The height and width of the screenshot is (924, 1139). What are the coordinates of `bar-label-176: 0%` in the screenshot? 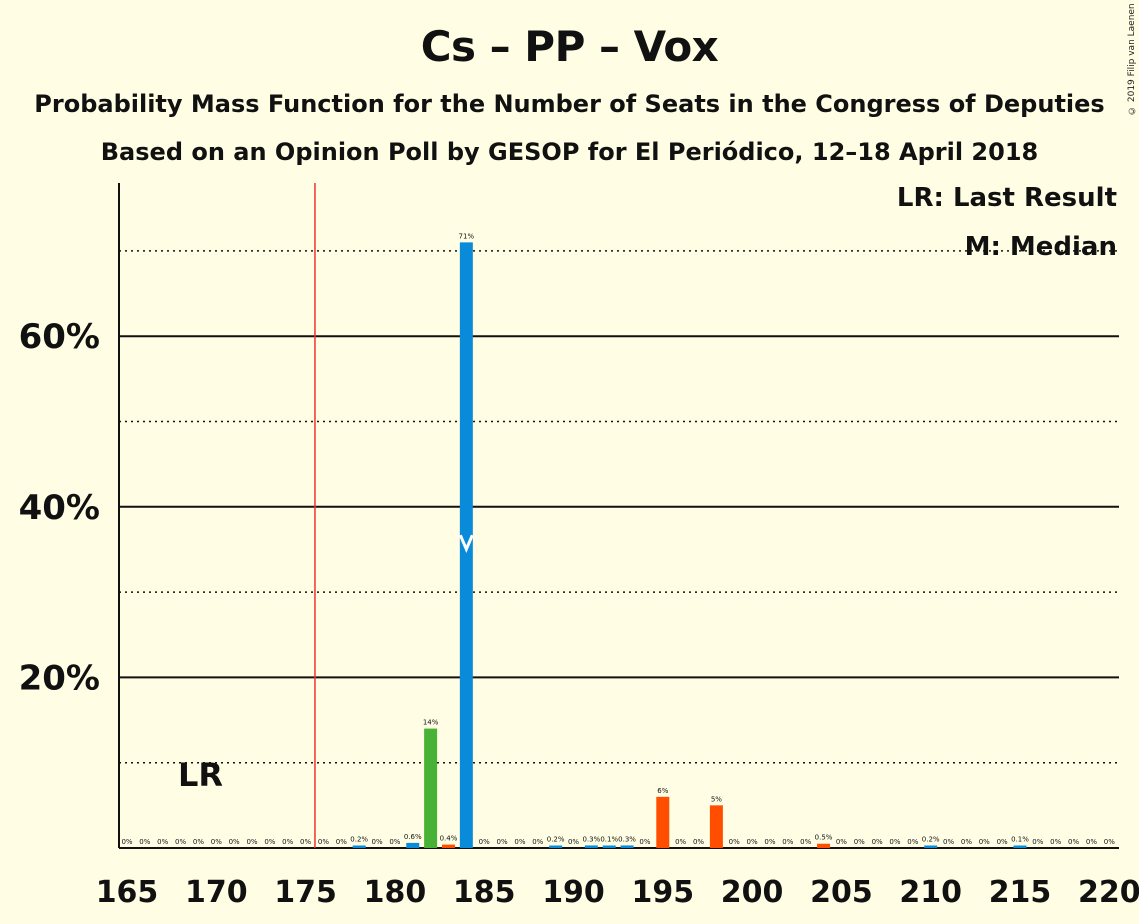 It's located at (323, 842).